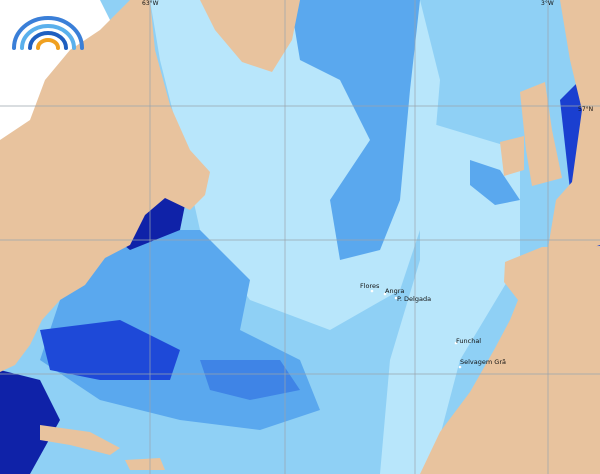 The width and height of the screenshot is (600, 474). I want to click on place-label: Funchal, so click(468, 341).